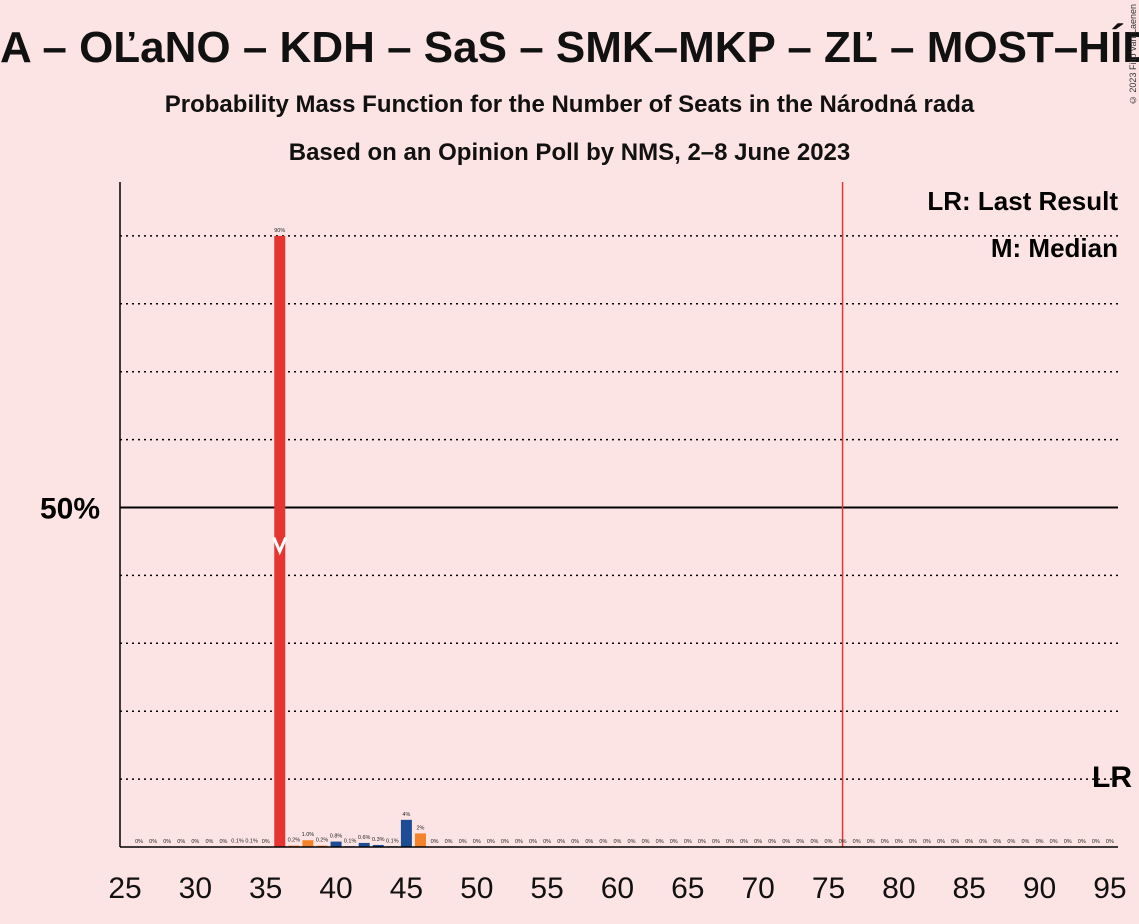 This screenshot has height=924, width=1139. Describe the element at coordinates (406, 888) in the screenshot. I see `x-tick-label-45: 45` at that location.